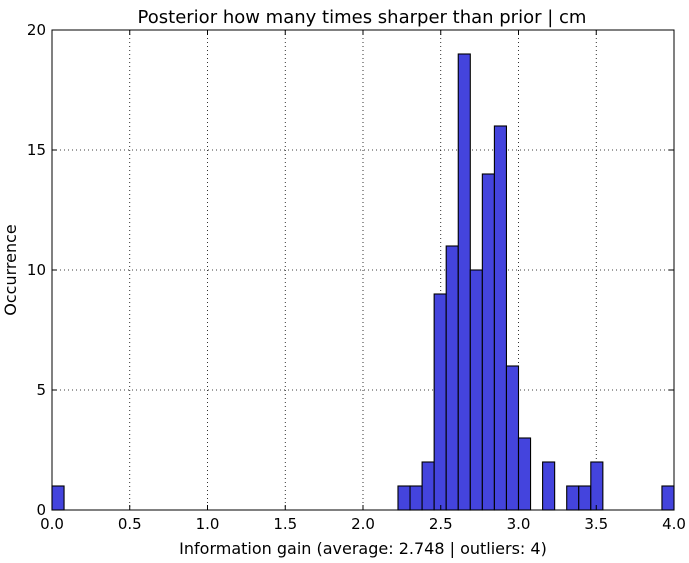 This screenshot has height=563, width=689. I want to click on y-tick-labels: 0 5 10 15 20, so click(36, 270).